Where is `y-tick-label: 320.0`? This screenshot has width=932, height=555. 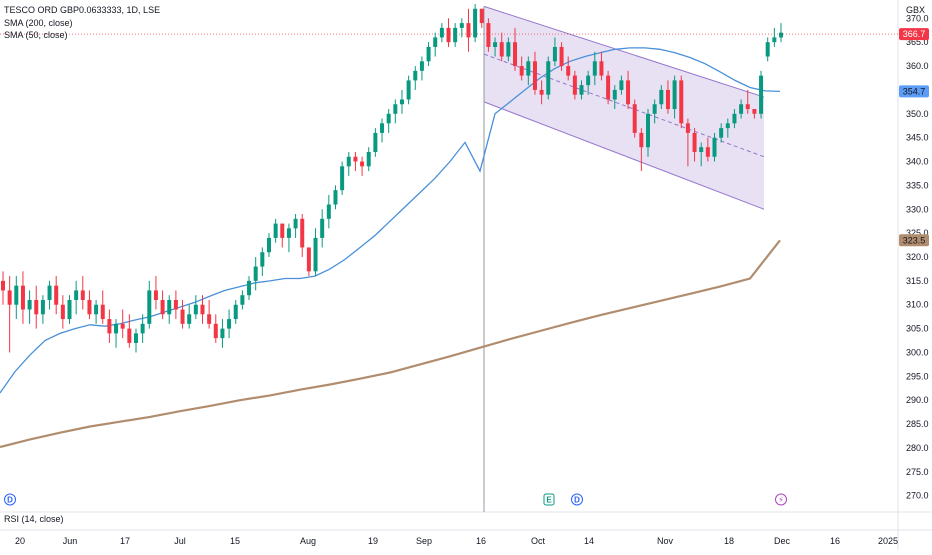 y-tick-label: 320.0 is located at coordinates (917, 257).